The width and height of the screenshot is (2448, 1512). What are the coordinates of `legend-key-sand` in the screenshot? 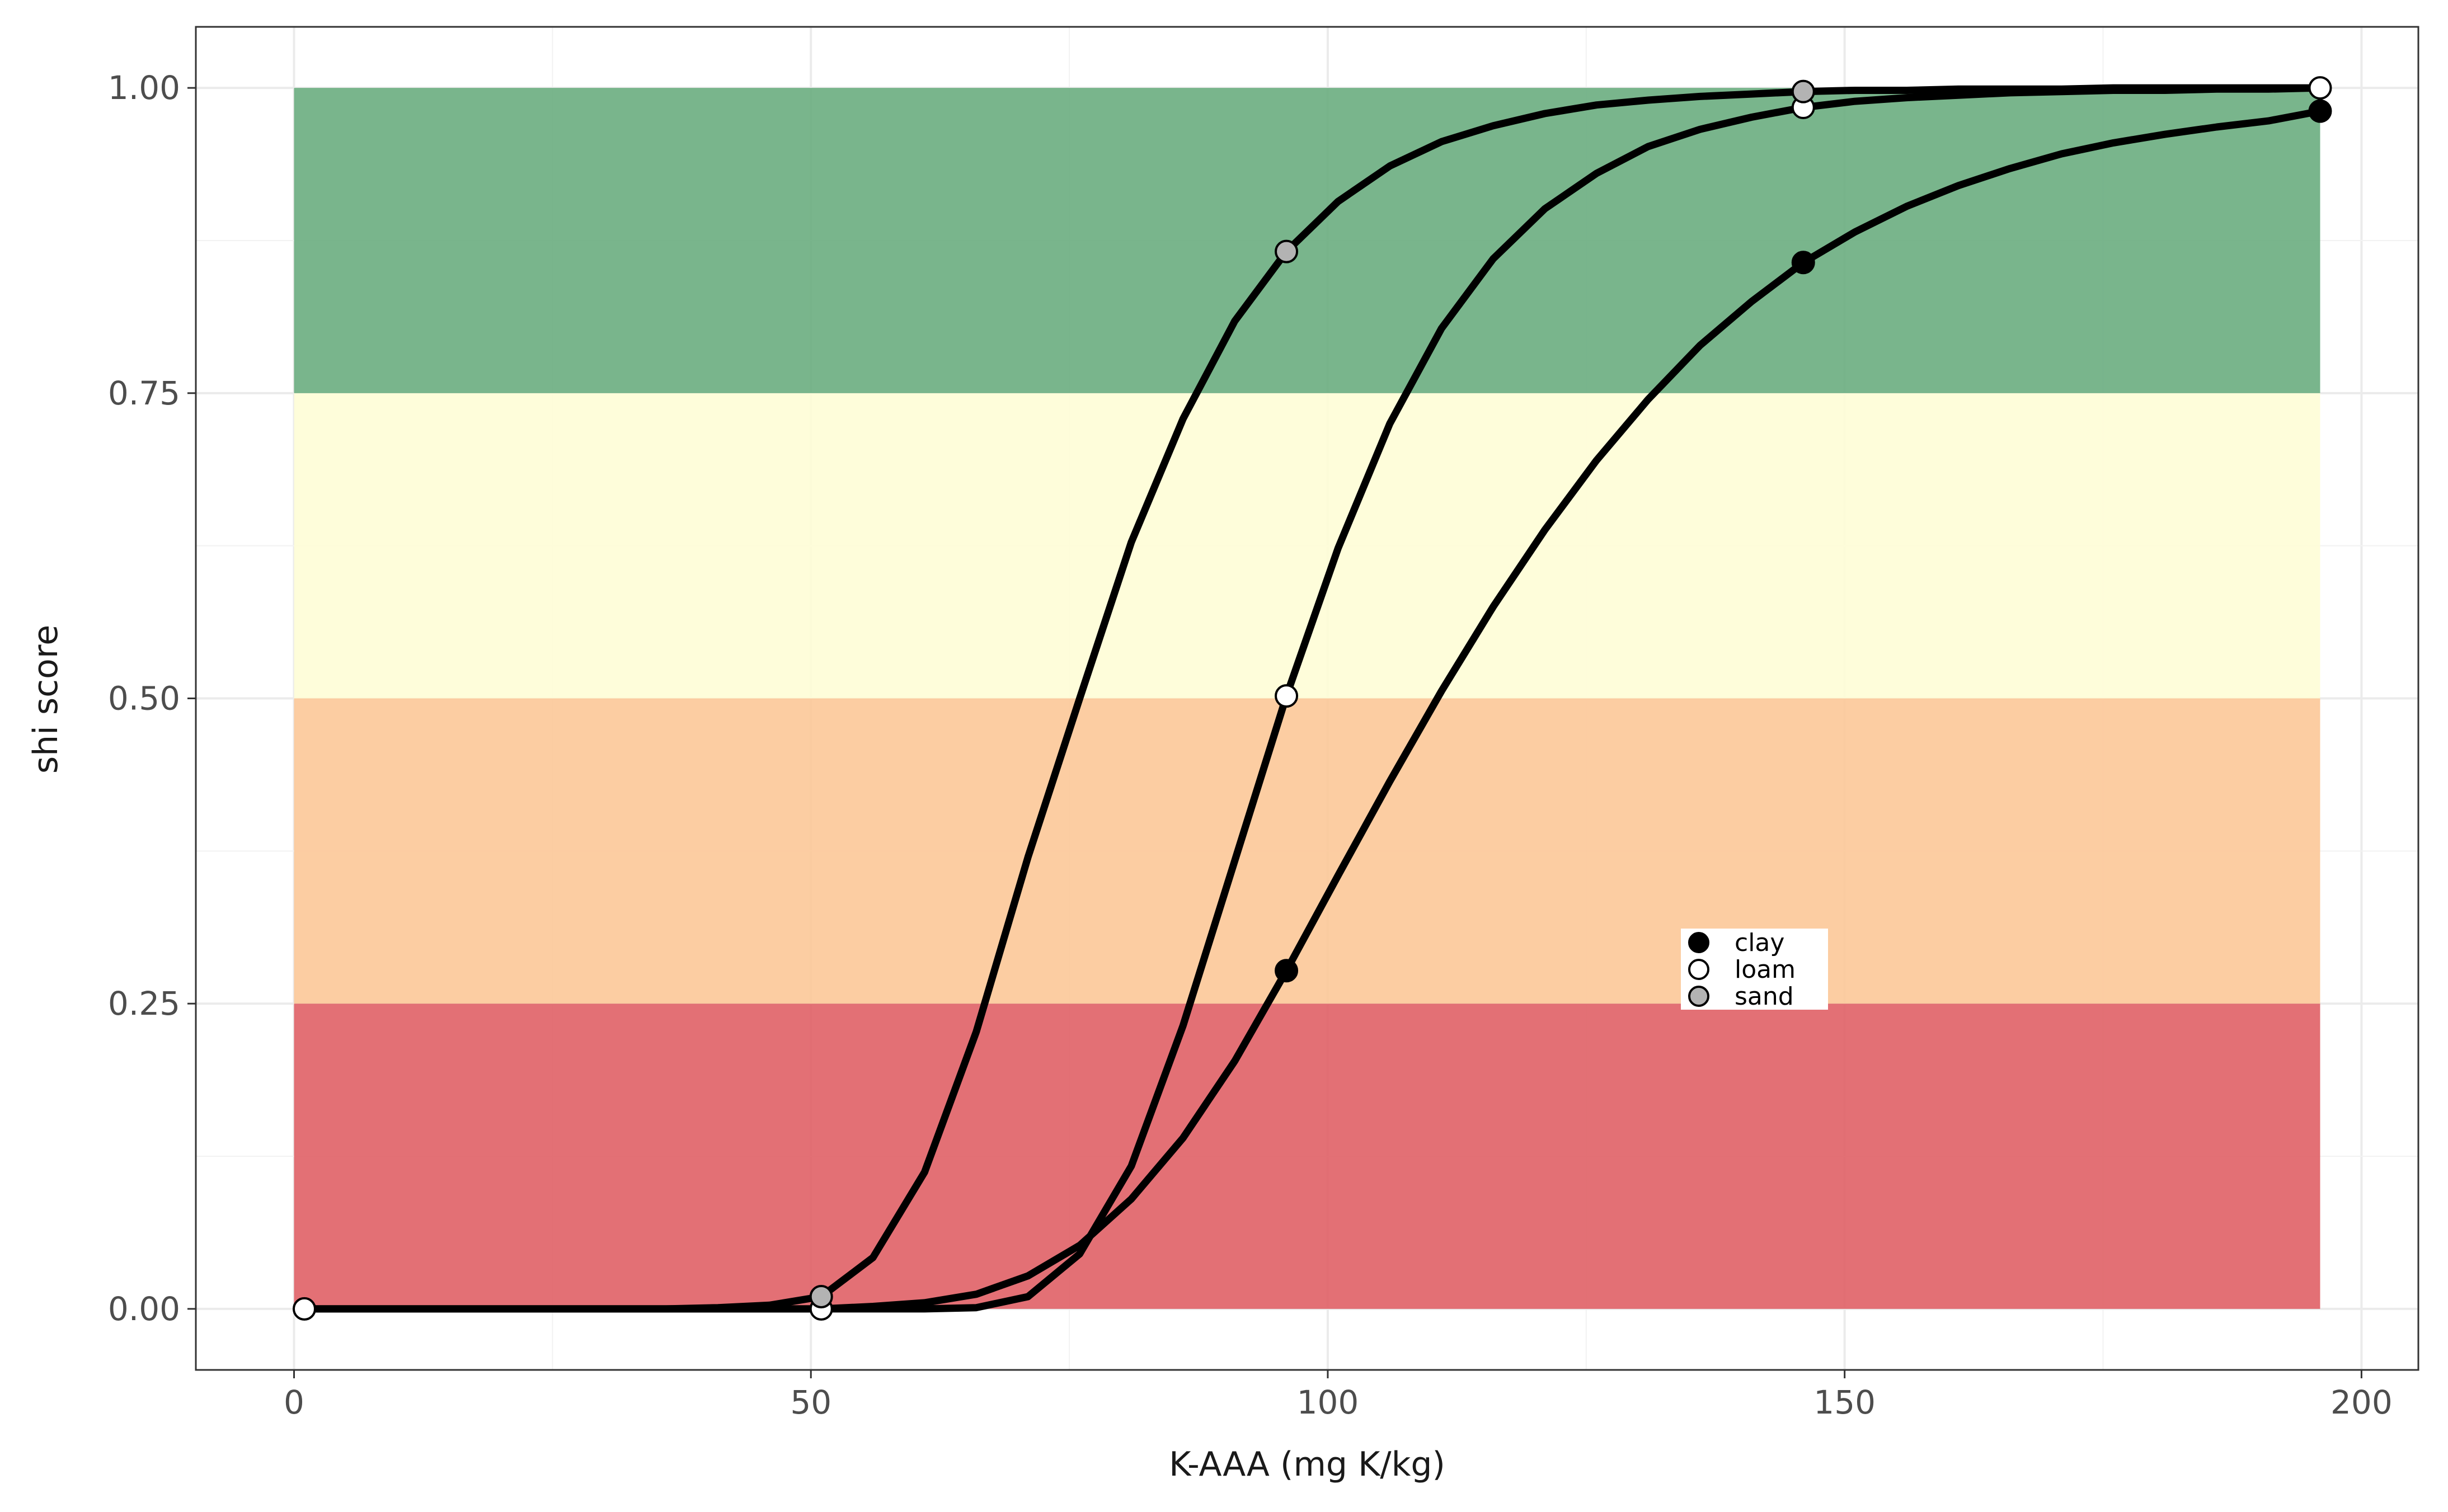 It's located at (1698, 997).